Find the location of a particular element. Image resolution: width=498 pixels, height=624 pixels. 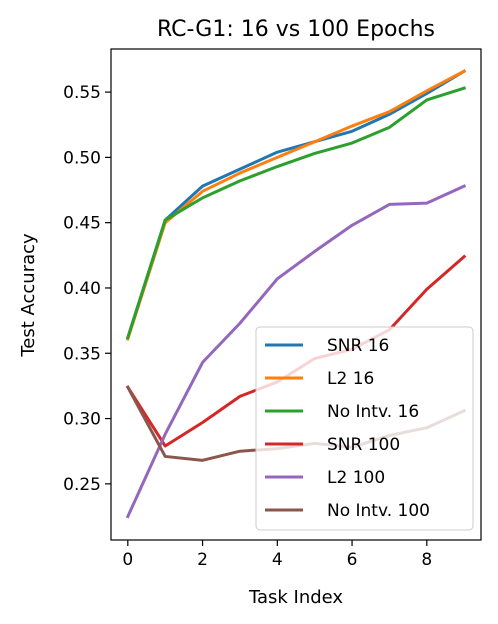

x-tick-label: 6 is located at coordinates (352, 560).